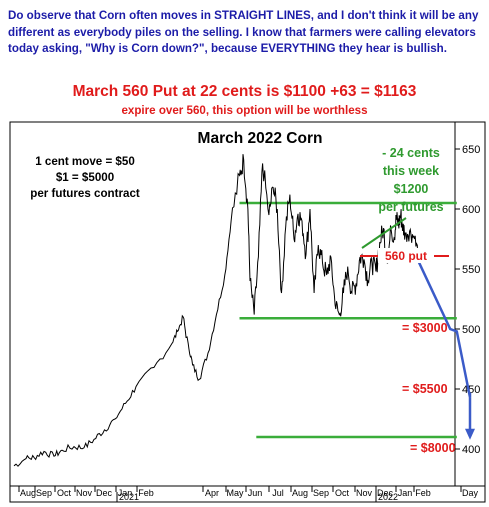 The width and height of the screenshot is (489, 507). What do you see at coordinates (212, 493) in the screenshot?
I see `x-tick-label-apr-8: Apr` at bounding box center [212, 493].